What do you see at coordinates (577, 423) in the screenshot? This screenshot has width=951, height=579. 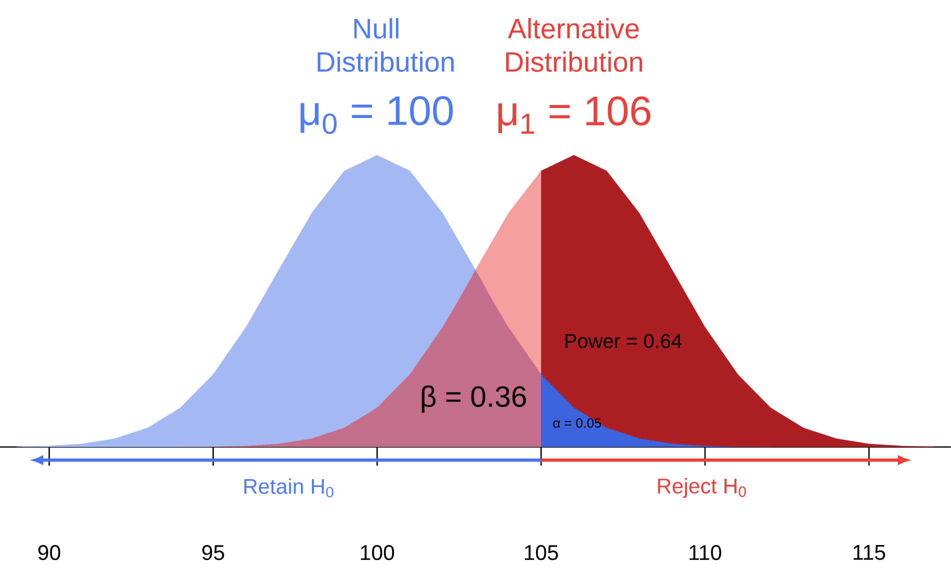 I see `annotation: α = 0.05` at bounding box center [577, 423].